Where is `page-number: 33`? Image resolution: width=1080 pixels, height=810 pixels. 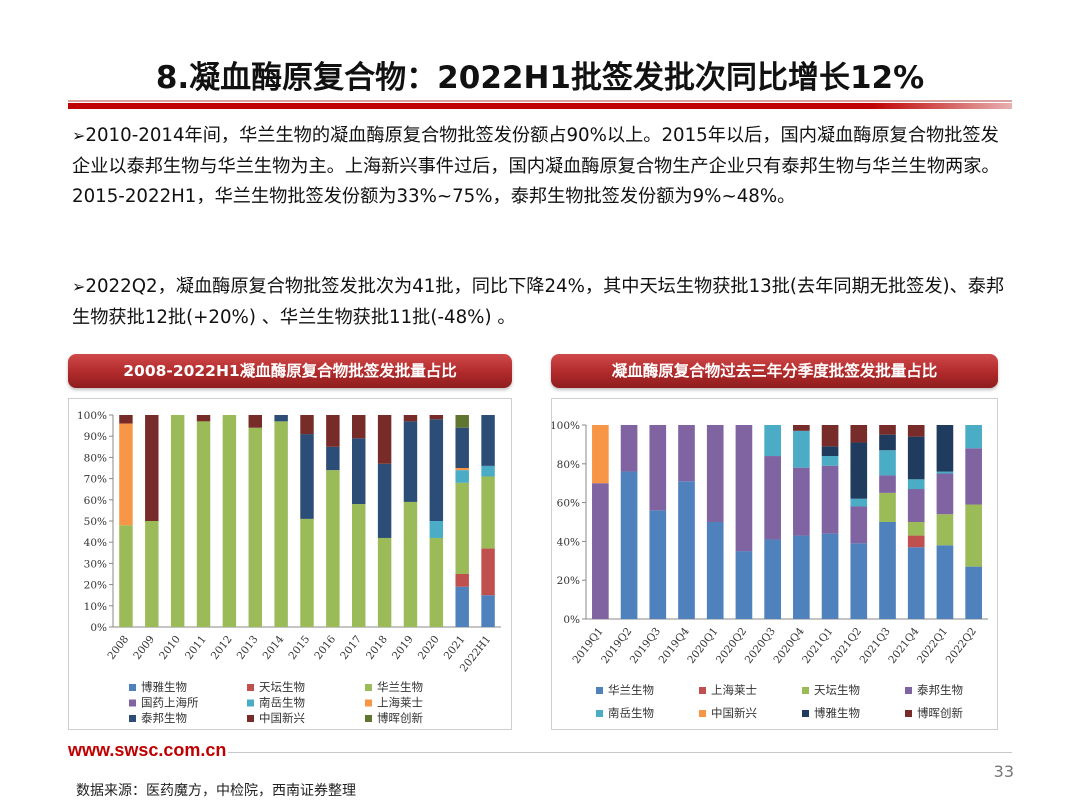
page-number: 33 is located at coordinates (1003, 771).